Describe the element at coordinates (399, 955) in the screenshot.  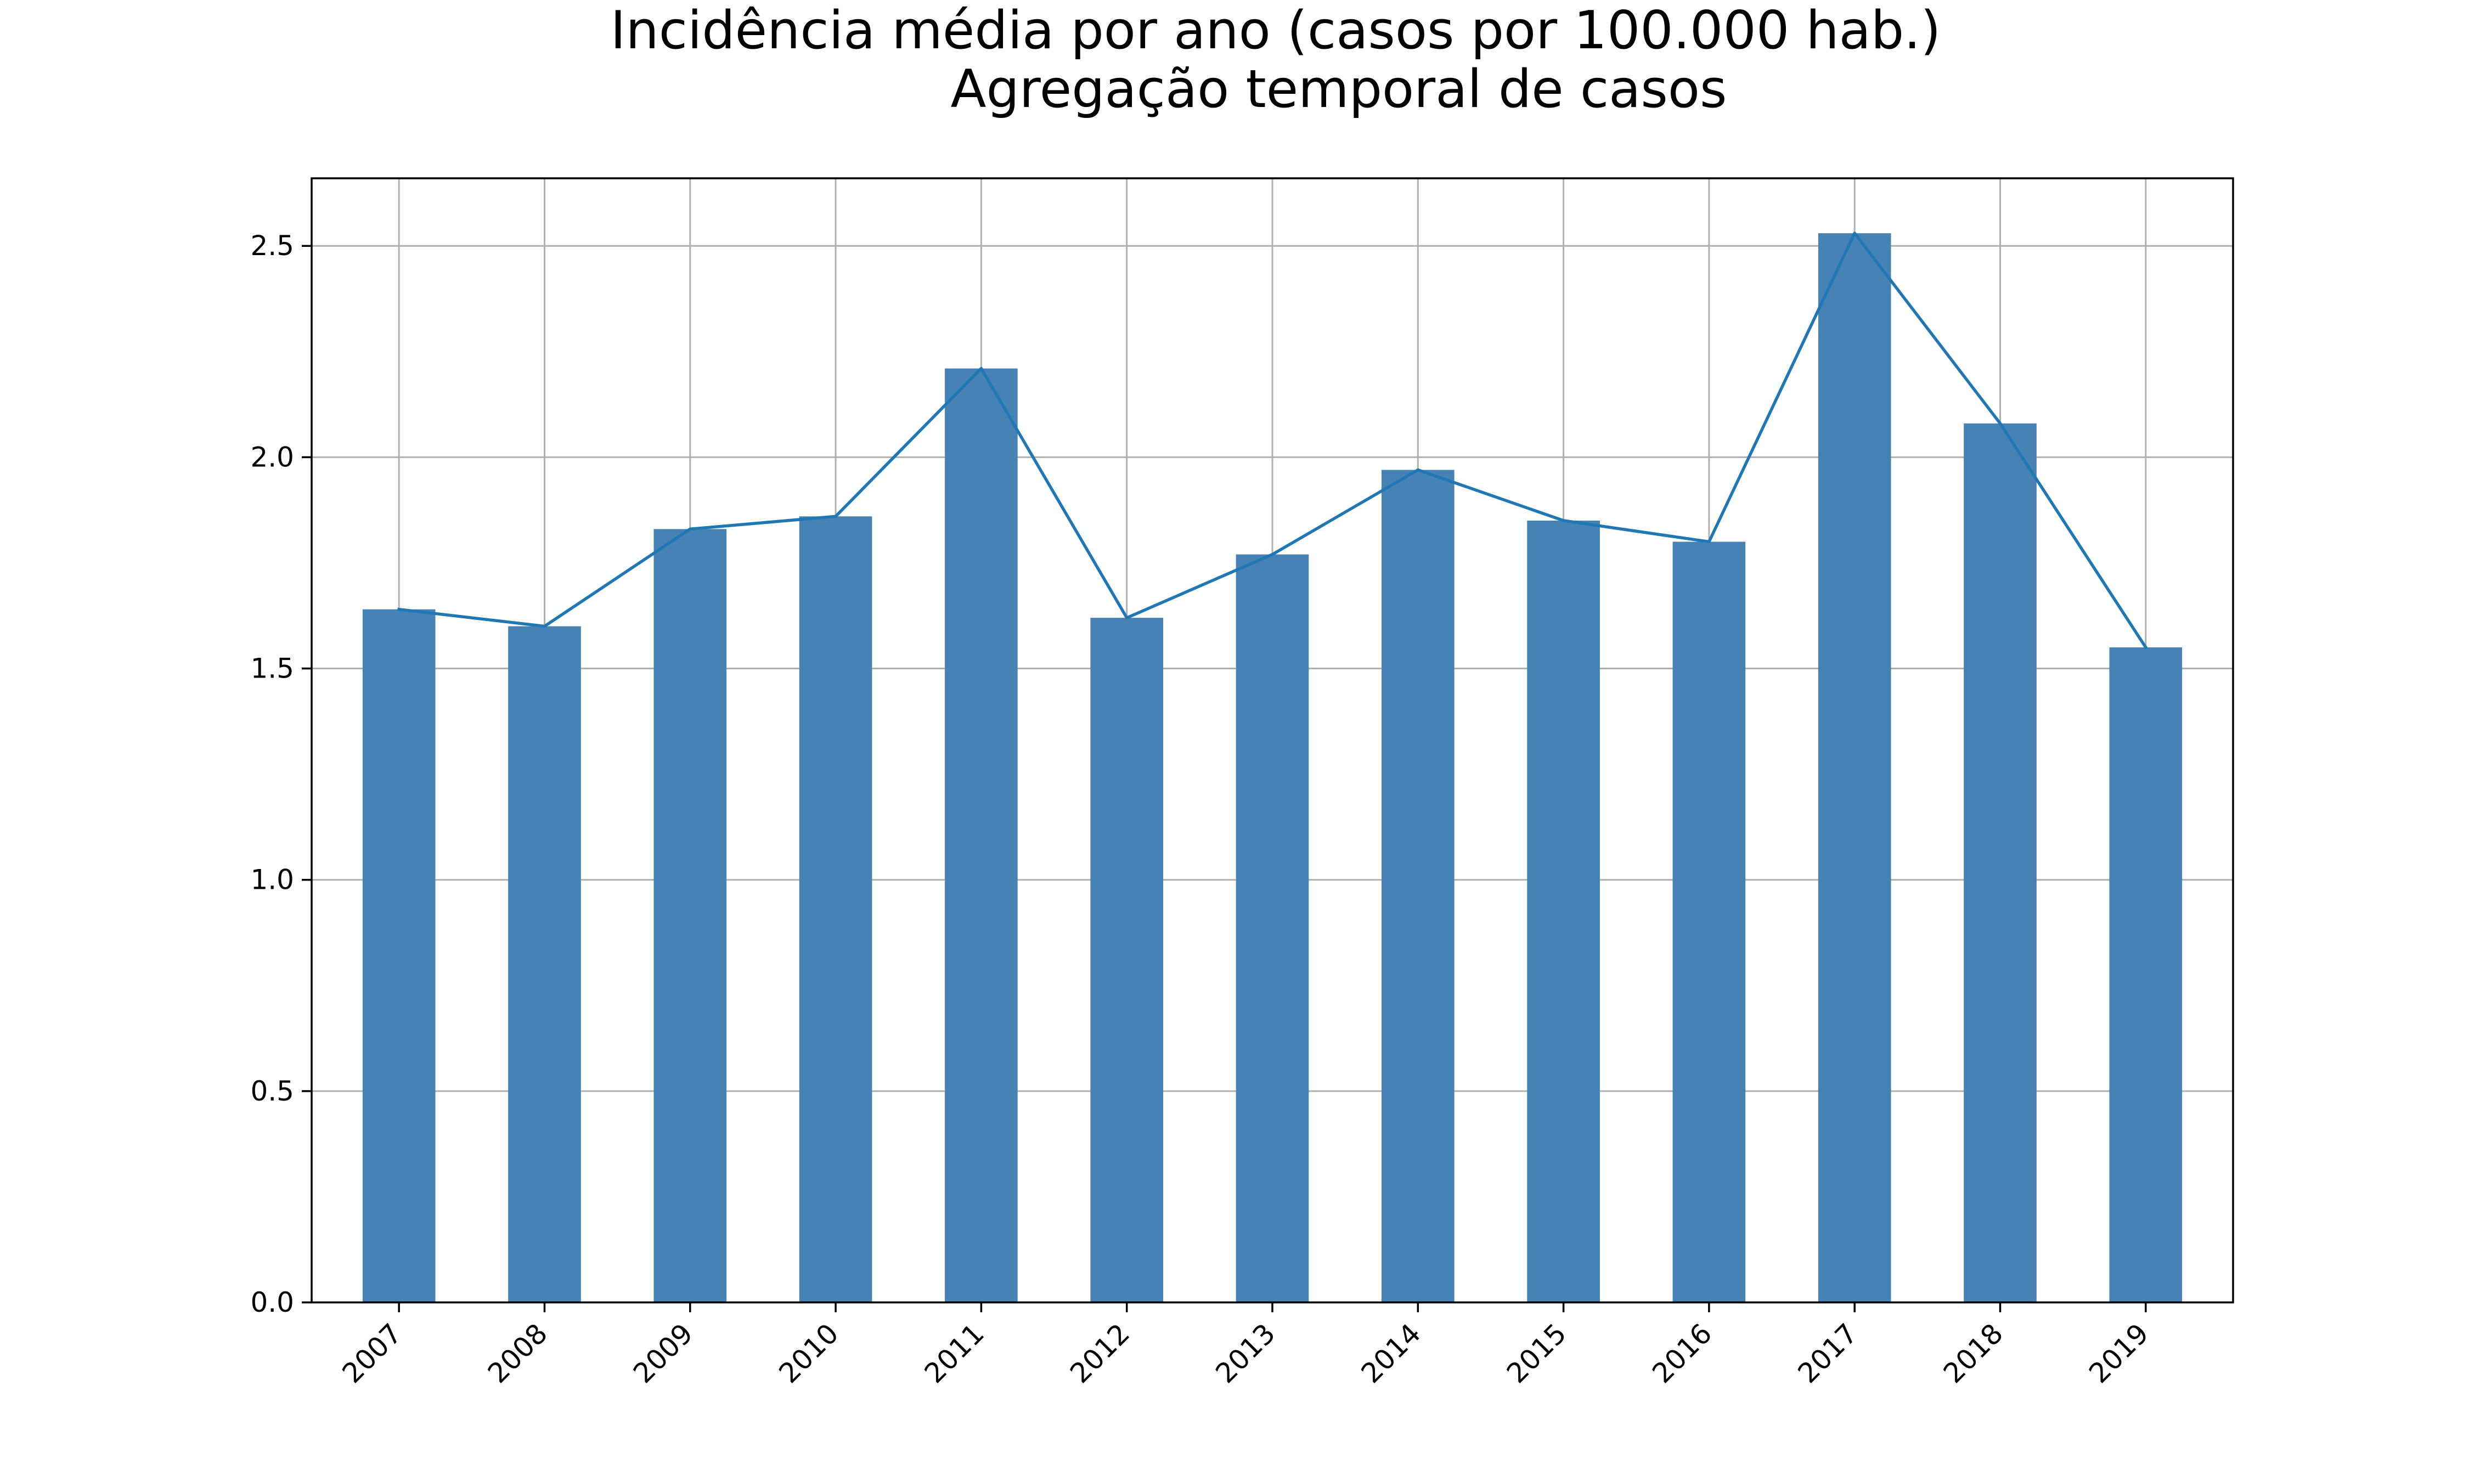
I see `bar-2007` at that location.